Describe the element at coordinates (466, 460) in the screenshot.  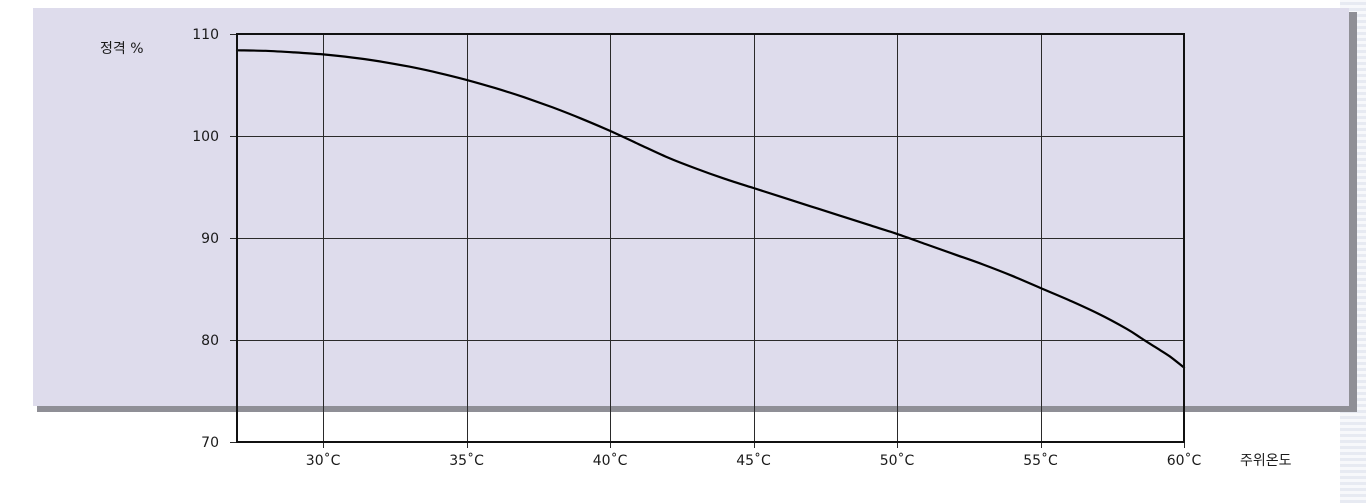
I see `x-tick-label-1: 35˚C` at that location.